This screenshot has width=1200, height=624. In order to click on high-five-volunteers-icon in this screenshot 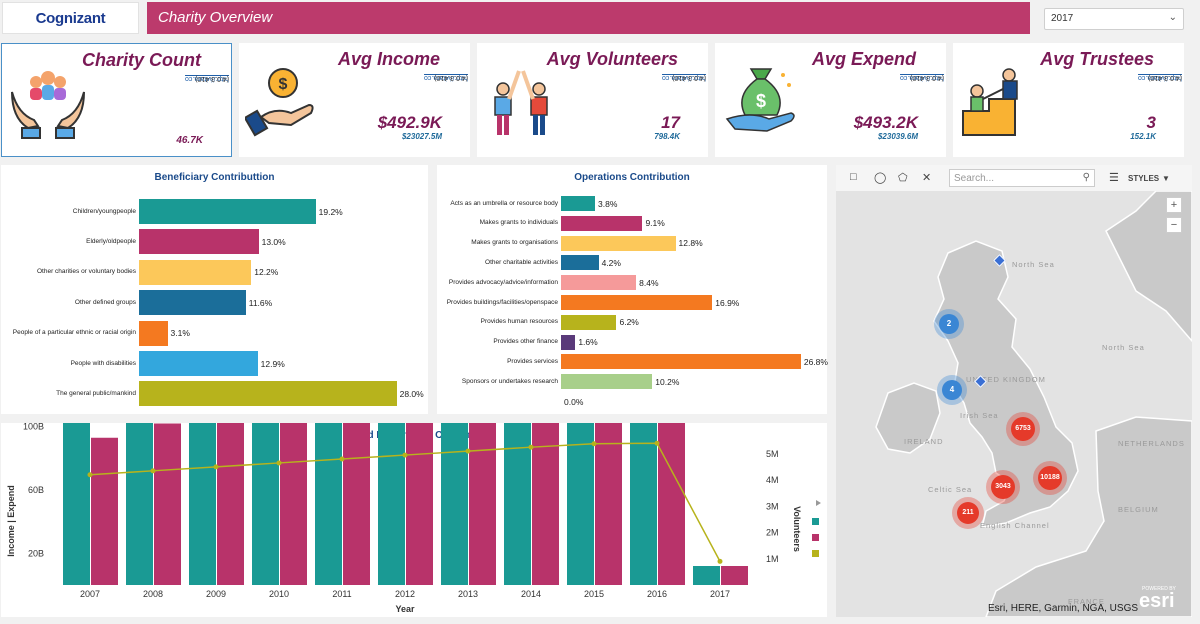, I will do `click(523, 101)`.